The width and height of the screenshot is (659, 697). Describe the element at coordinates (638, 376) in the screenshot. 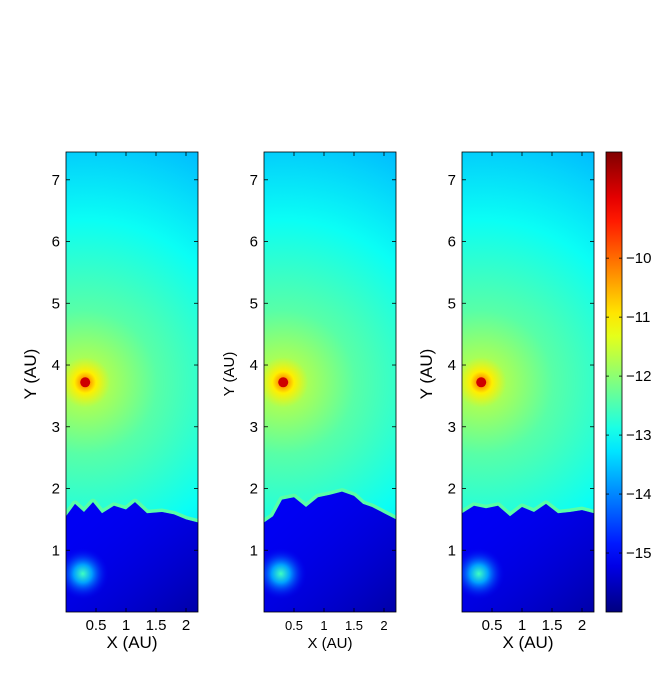

I see `colorbar-tick-label: −12` at that location.